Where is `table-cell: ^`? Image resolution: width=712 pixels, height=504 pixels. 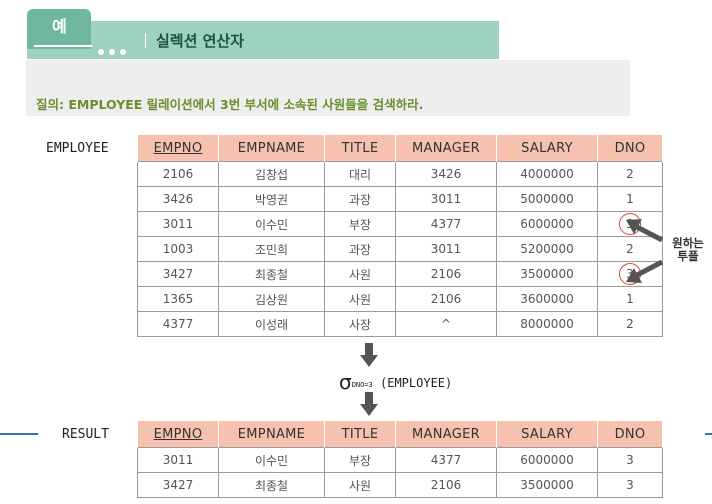 table-cell: ^ is located at coordinates (446, 324).